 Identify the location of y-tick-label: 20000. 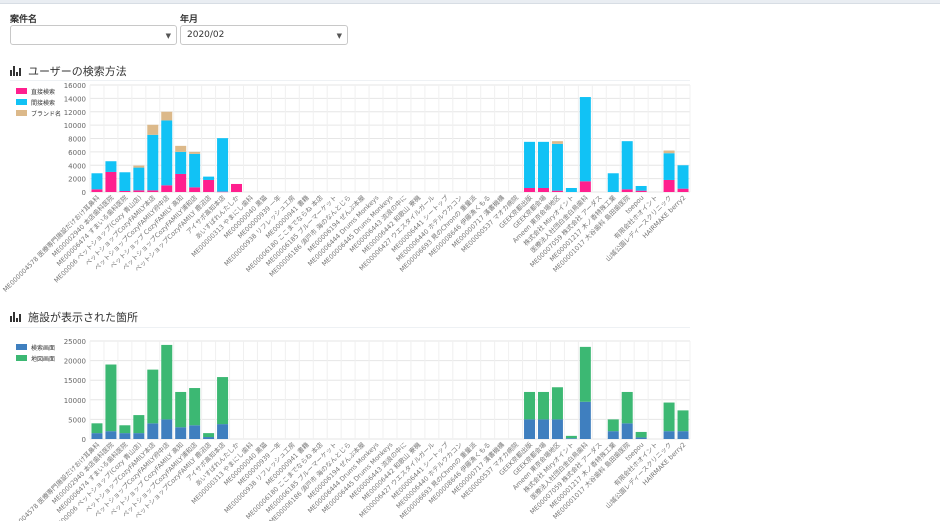
(75, 362).